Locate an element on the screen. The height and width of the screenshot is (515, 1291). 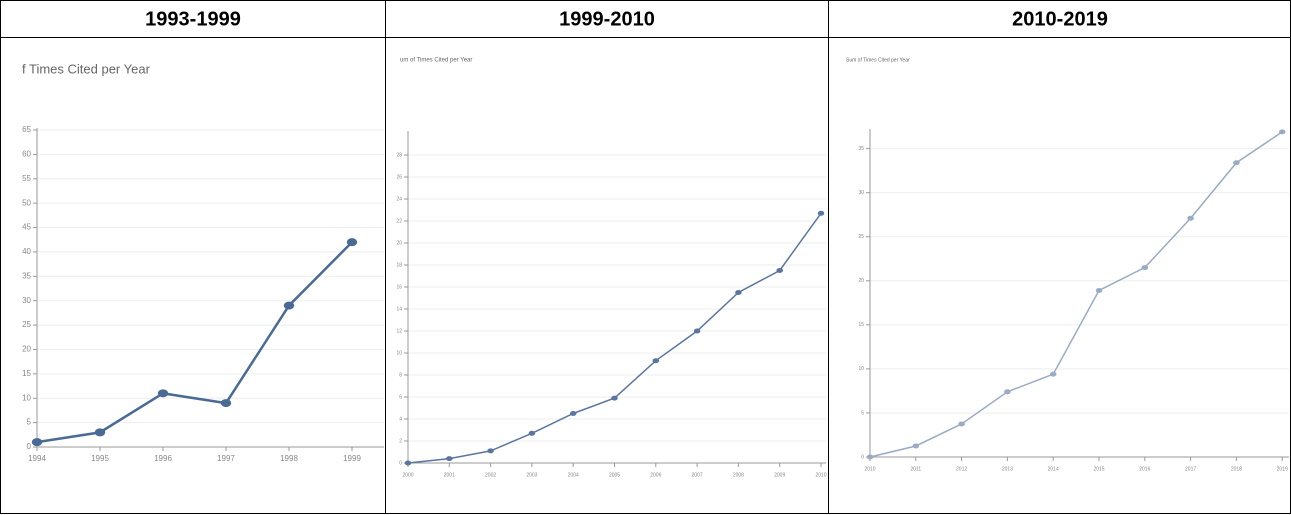
y-tick-label: 24 is located at coordinates (399, 199).